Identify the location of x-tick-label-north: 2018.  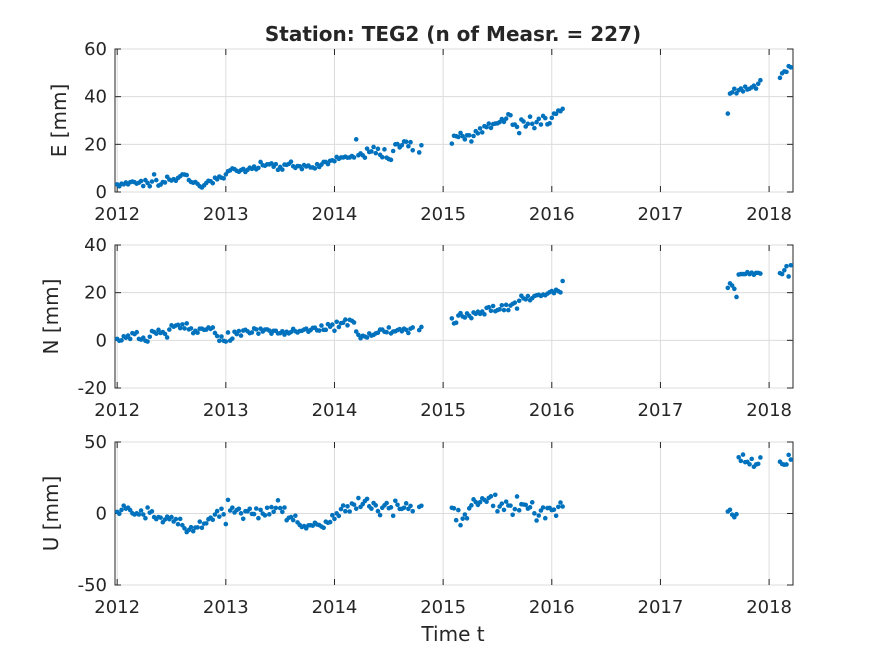
(769, 410).